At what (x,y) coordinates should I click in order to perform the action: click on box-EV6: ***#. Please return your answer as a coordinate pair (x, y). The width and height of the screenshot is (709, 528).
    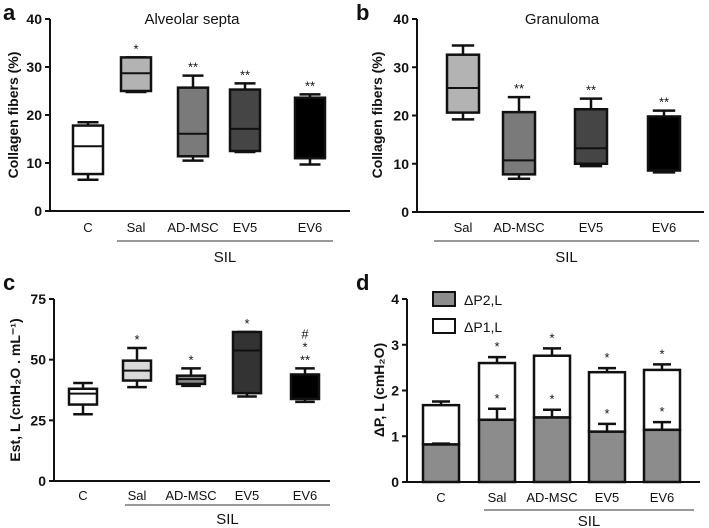
    Looking at the image, I should click on (305, 365).